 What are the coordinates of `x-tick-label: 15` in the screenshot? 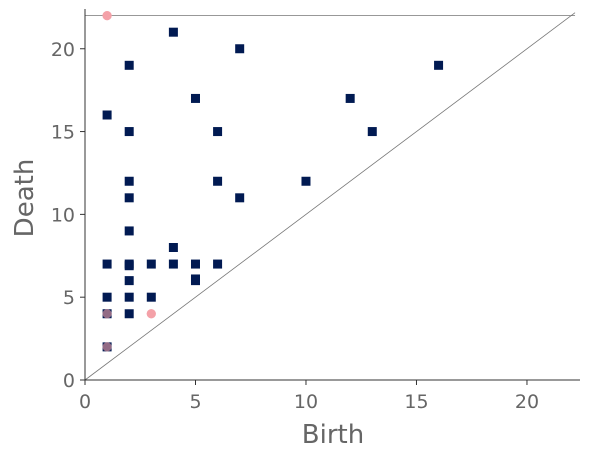 It's located at (416, 402).